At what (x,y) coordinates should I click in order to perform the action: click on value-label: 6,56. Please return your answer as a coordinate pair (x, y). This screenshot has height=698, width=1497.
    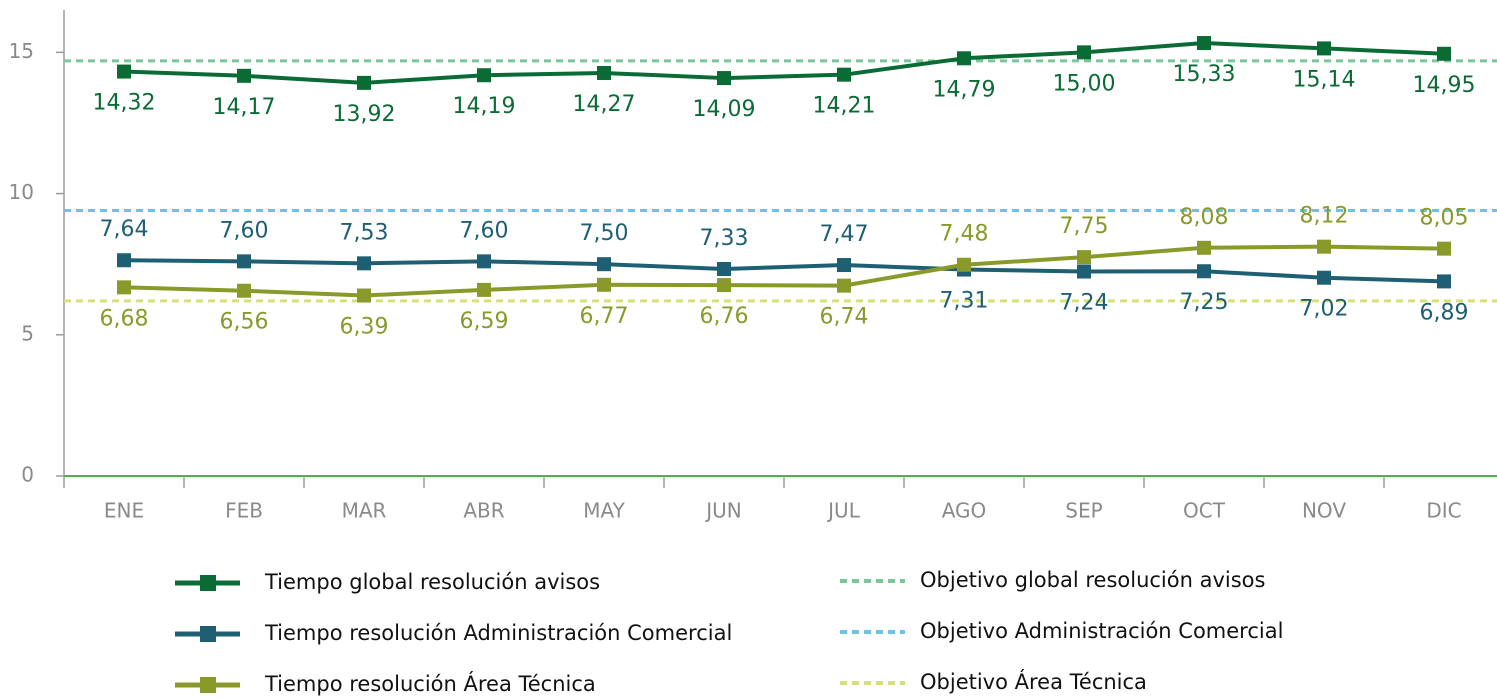
    Looking at the image, I should click on (244, 322).